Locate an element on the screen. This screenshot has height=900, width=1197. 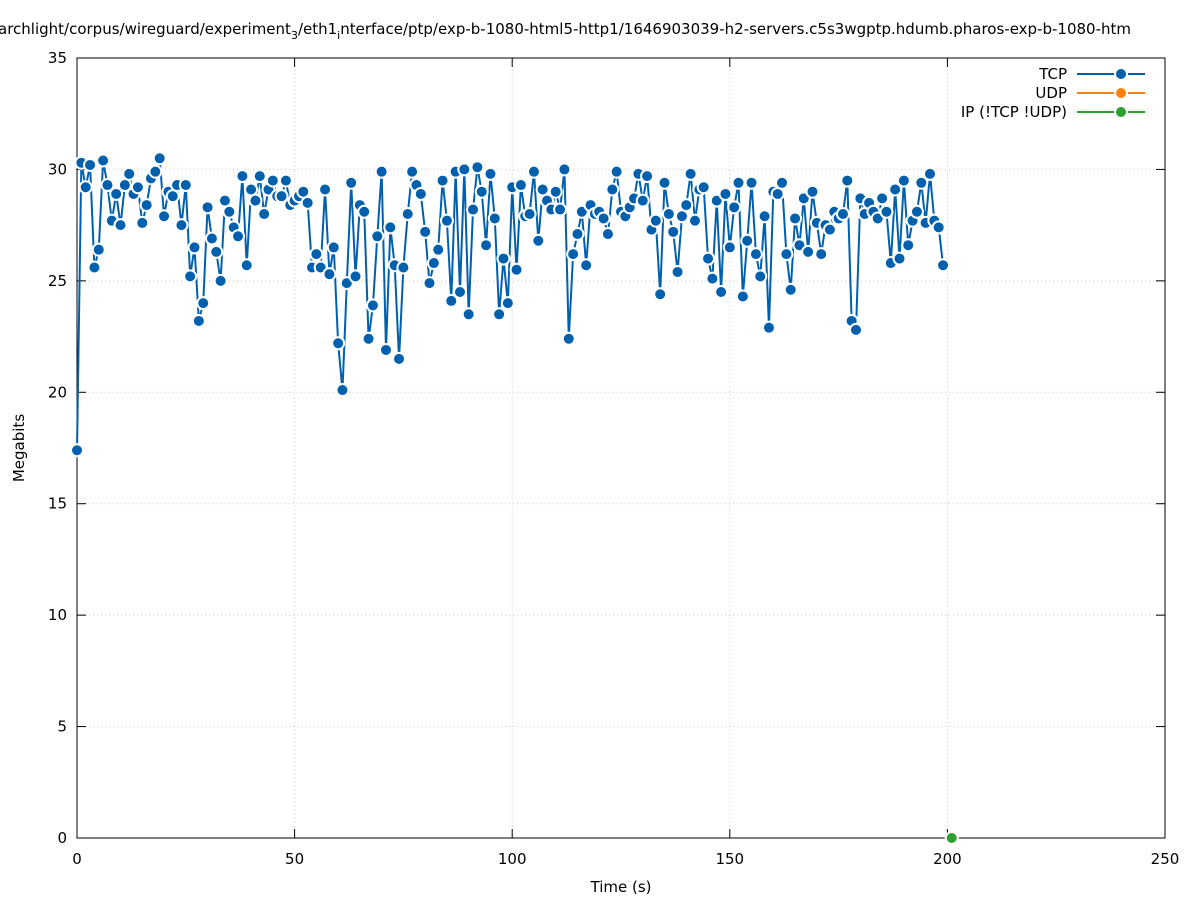
x-tick-label: 0 is located at coordinates (77, 859).